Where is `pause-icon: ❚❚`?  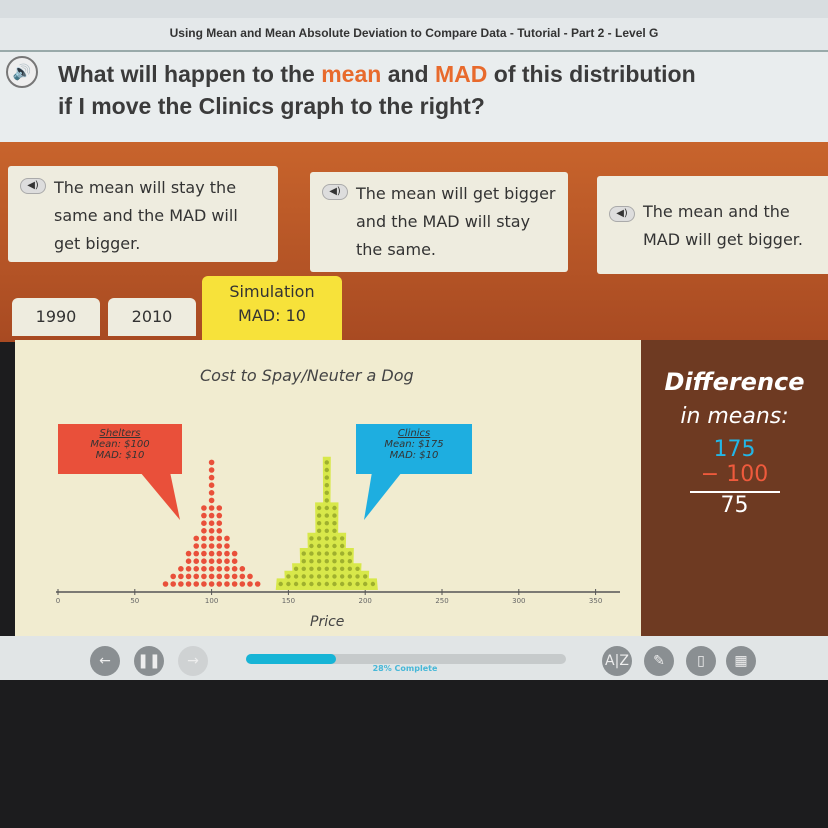
pause-icon: ❚❚ is located at coordinates (149, 661).